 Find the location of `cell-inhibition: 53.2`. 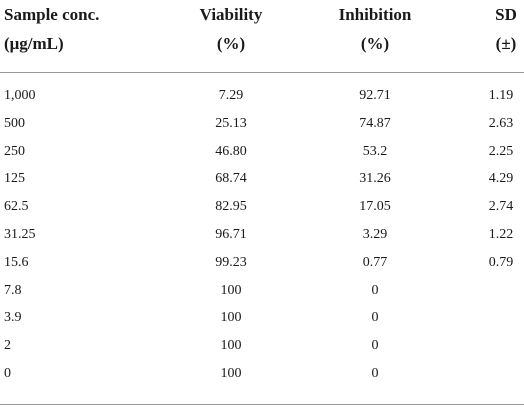

cell-inhibition: 53.2 is located at coordinates (375, 151).